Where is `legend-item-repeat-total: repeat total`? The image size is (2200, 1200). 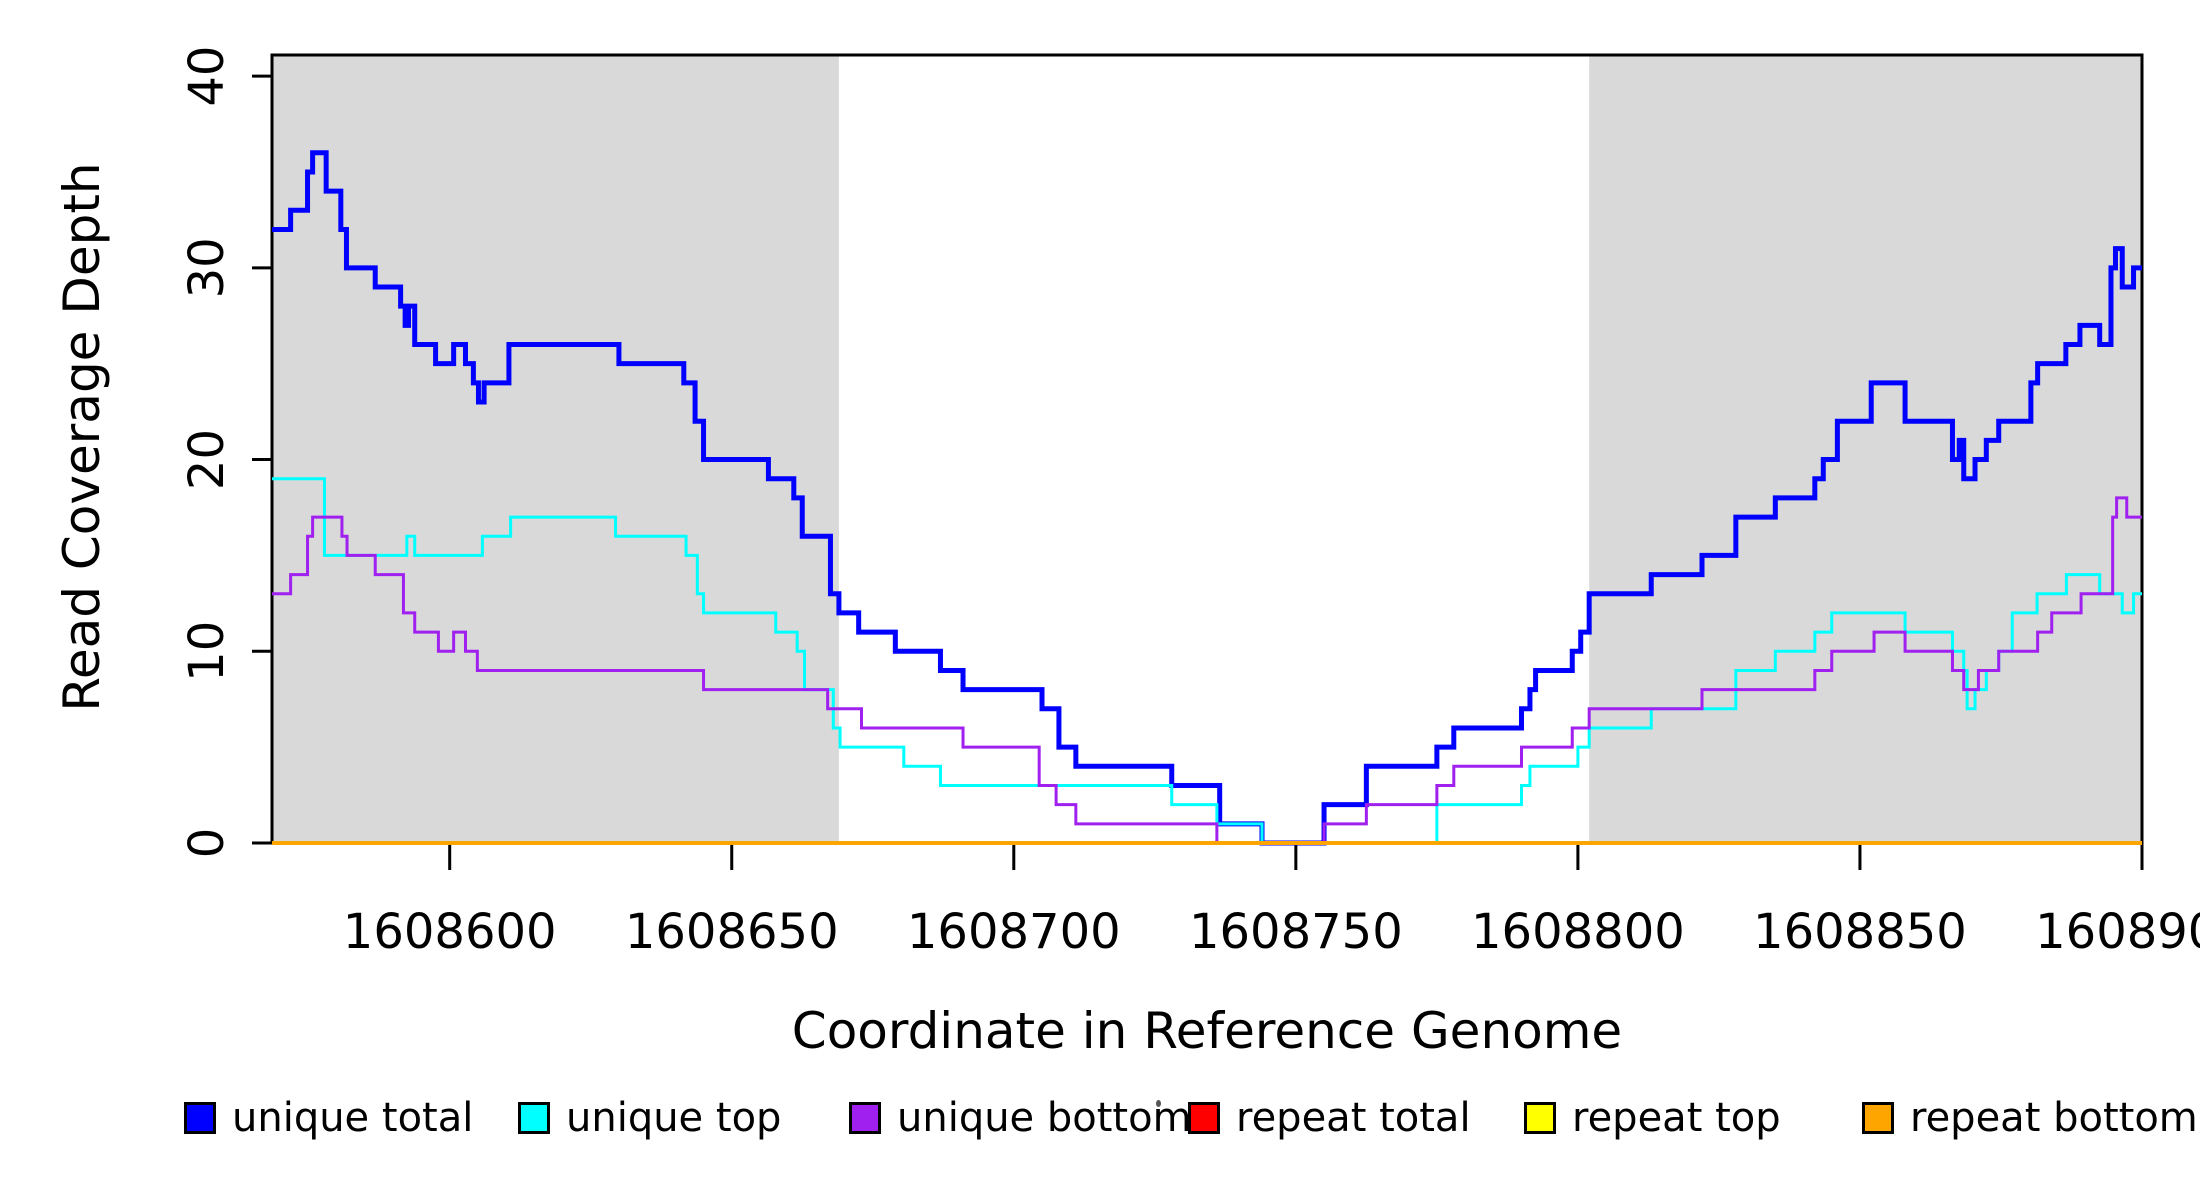
legend-item-repeat-total: repeat total is located at coordinates (1329, 1118).